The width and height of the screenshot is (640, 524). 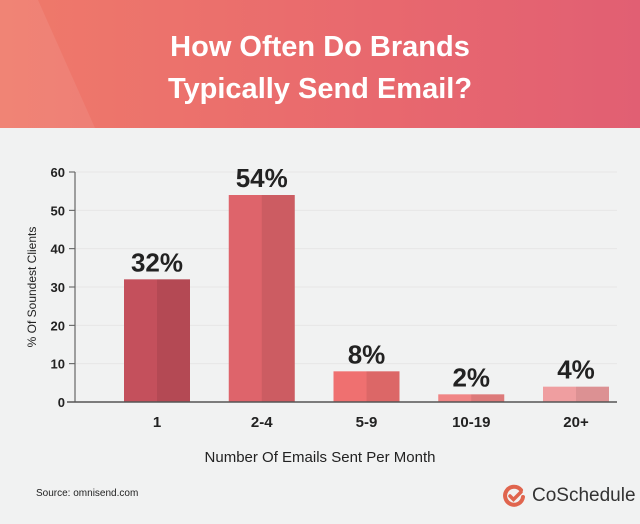 What do you see at coordinates (262, 422) in the screenshot?
I see `x-tick-label: 2-4` at bounding box center [262, 422].